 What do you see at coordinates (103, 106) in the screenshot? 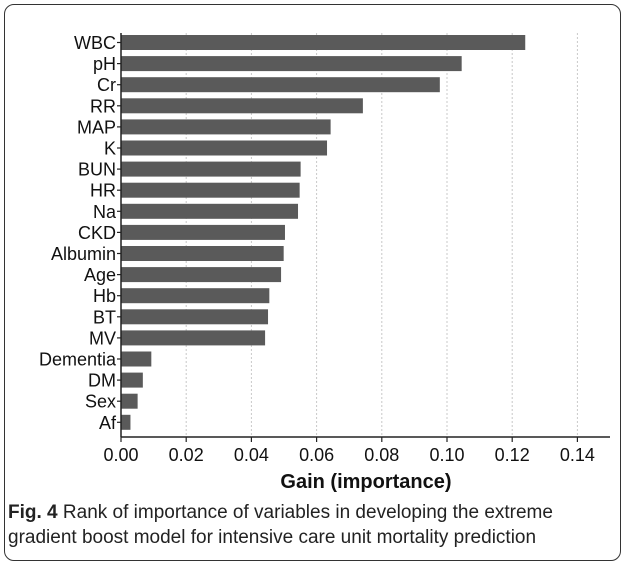
I see `y-tick-label: RR` at bounding box center [103, 106].